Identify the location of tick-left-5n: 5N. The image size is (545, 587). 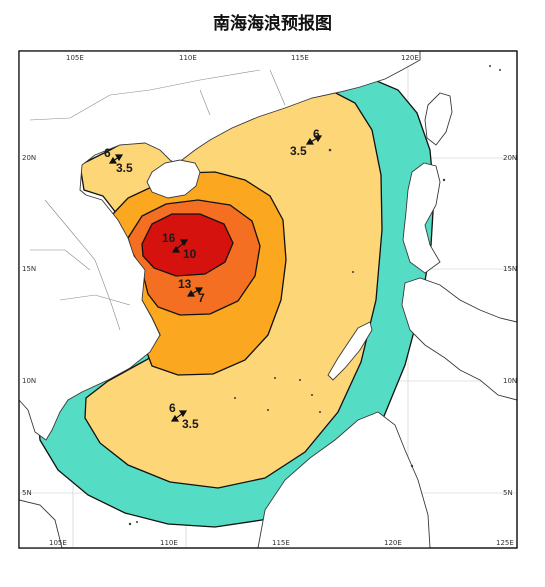
(27, 493).